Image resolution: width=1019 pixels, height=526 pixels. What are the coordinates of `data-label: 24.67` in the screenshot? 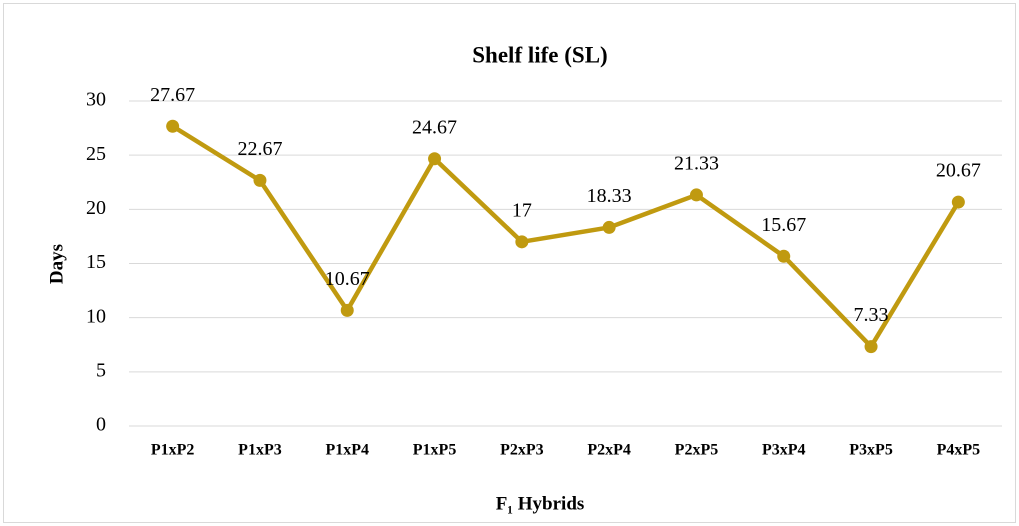 It's located at (434, 127).